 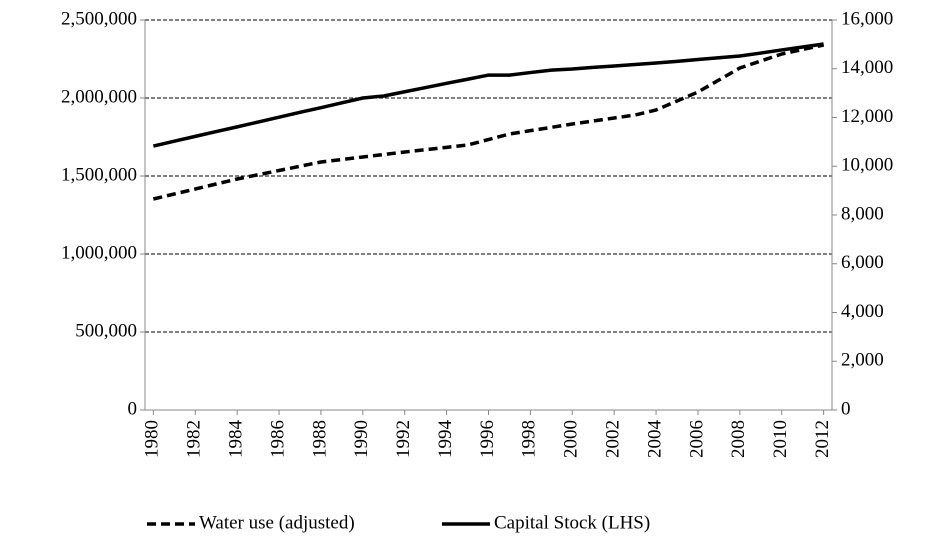 What do you see at coordinates (696, 439) in the screenshot?
I see `x-tick-label: 2006` at bounding box center [696, 439].